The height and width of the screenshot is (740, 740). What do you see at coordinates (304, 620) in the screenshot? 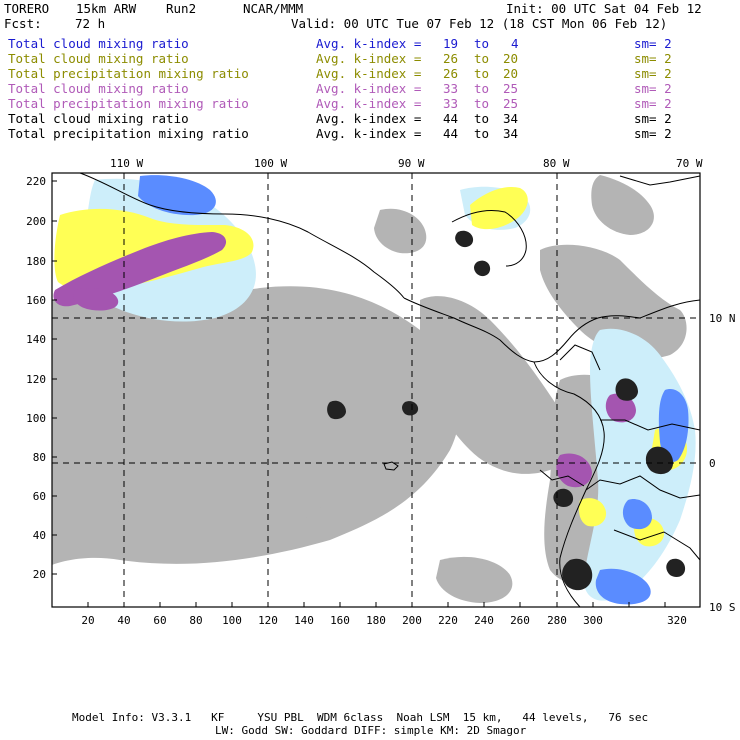
I see `x-tick-label: 140` at bounding box center [304, 620].